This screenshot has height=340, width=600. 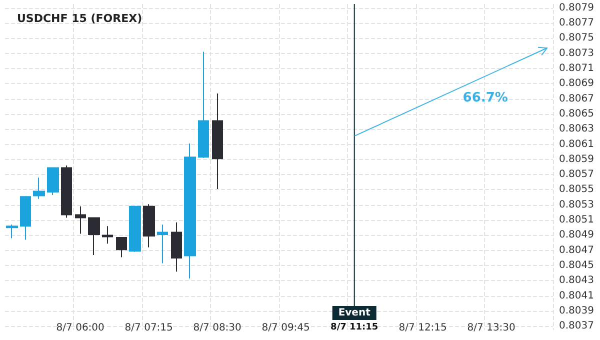 I want to click on y-tick-label: 0.8069, so click(x=576, y=84).